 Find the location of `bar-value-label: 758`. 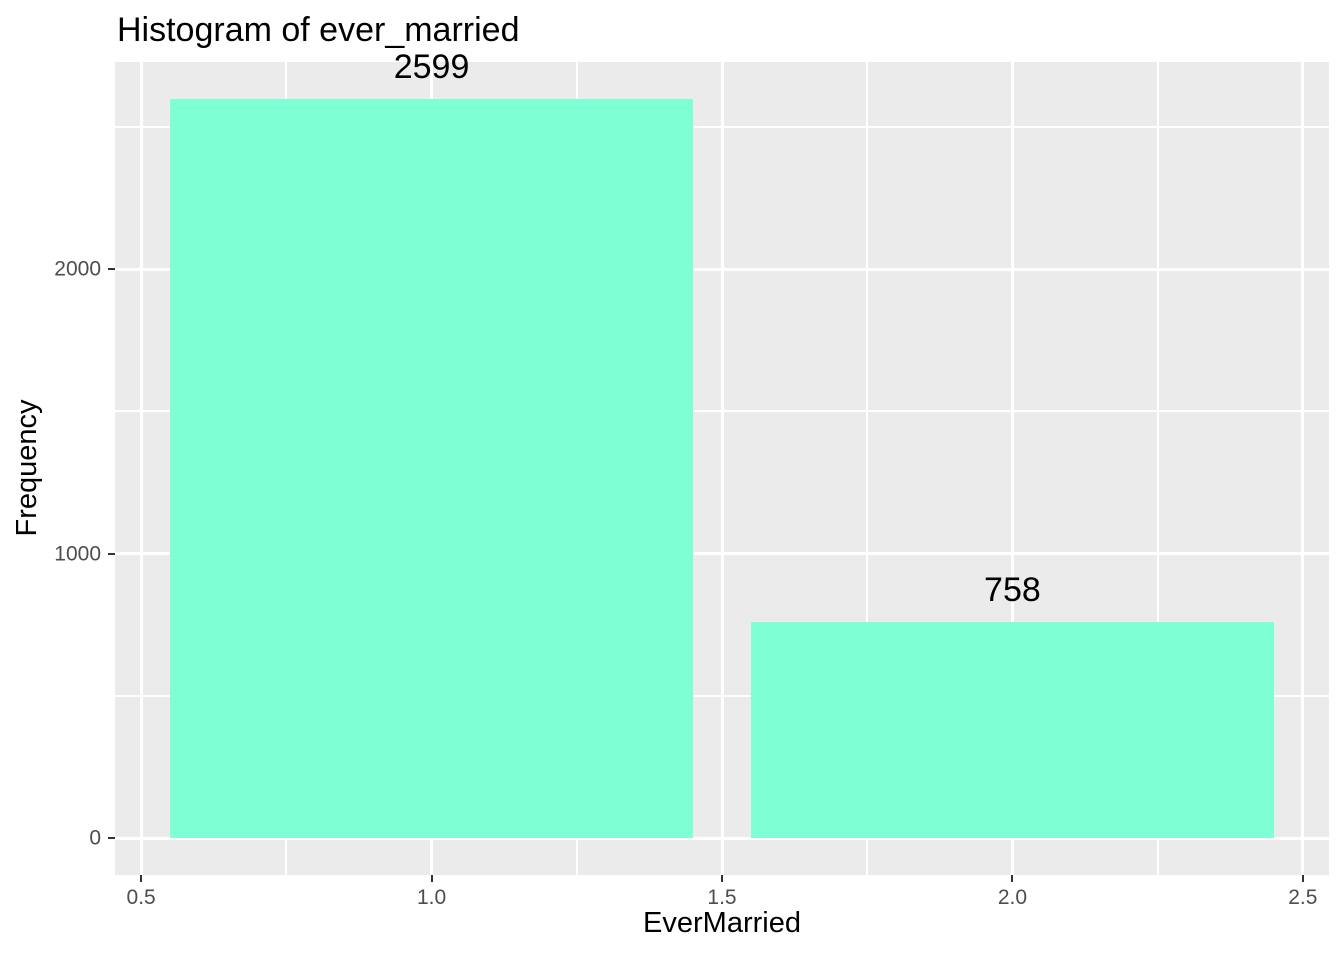

bar-value-label: 758 is located at coordinates (1012, 590).